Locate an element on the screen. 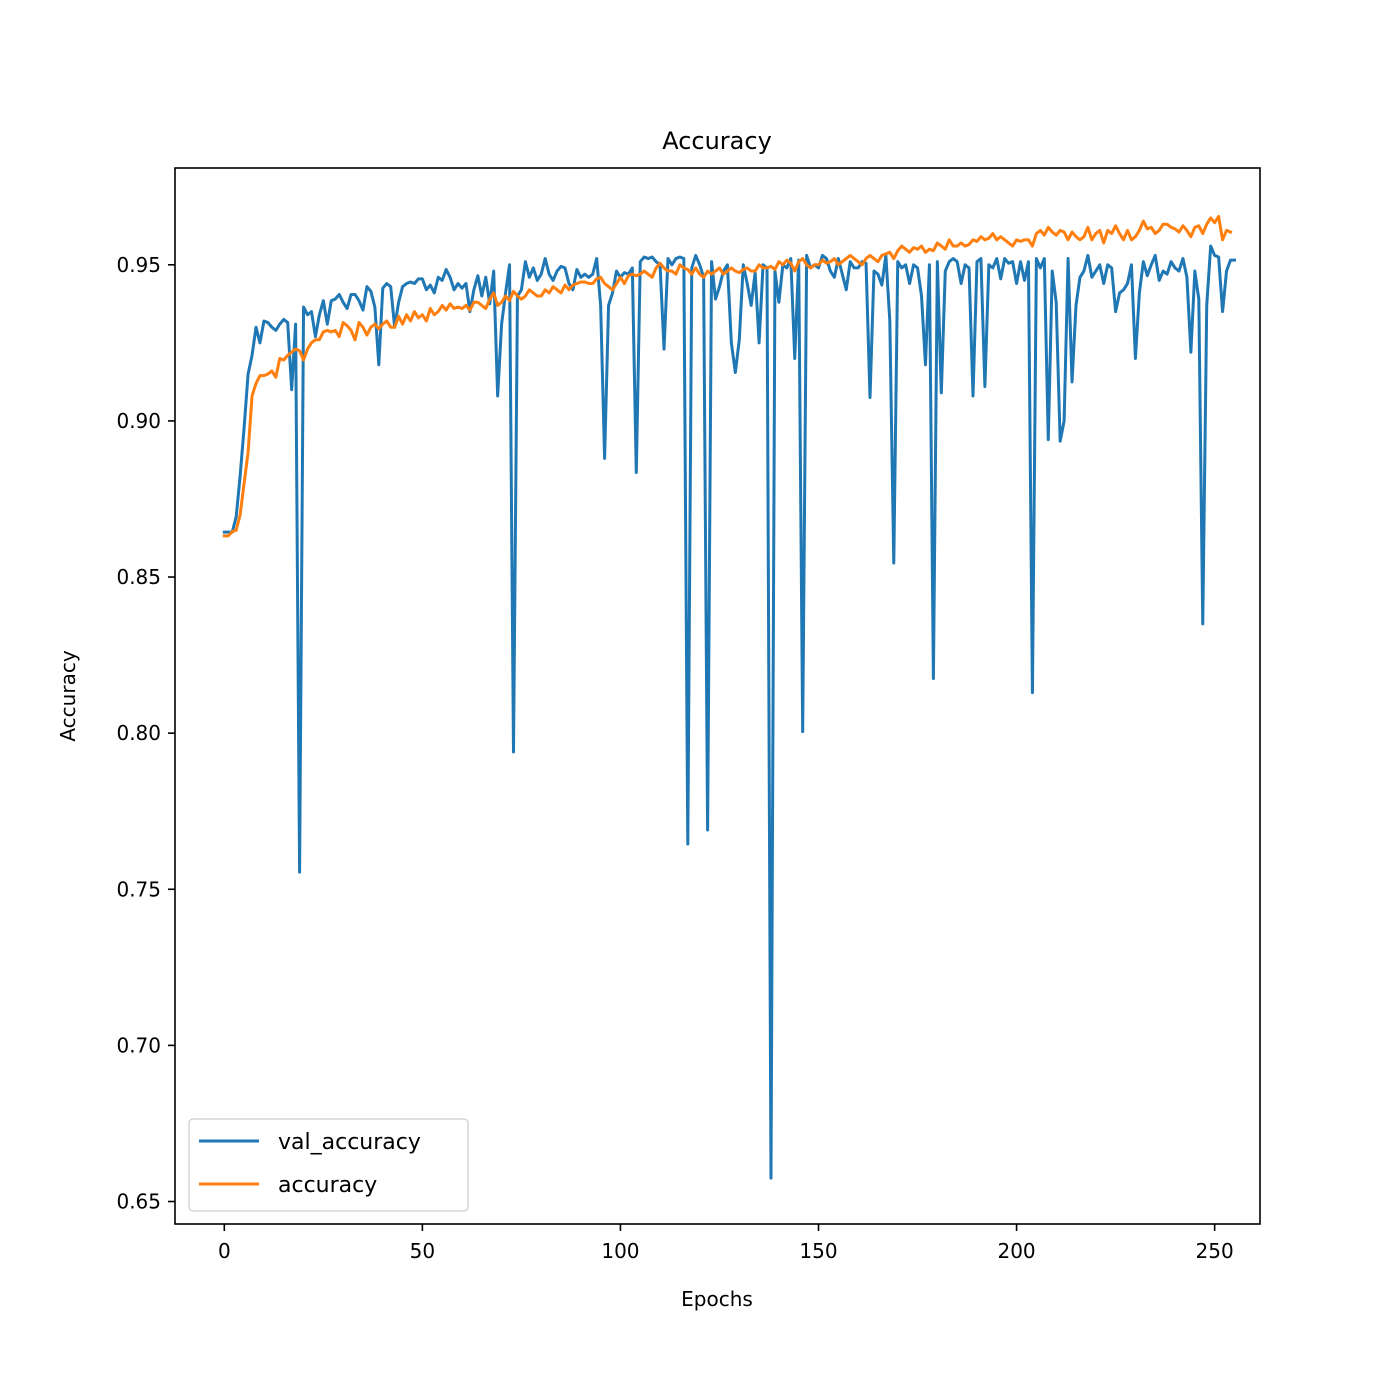 This screenshot has height=1400, width=1400. y-tick-label: 0.85 is located at coordinates (138, 577).